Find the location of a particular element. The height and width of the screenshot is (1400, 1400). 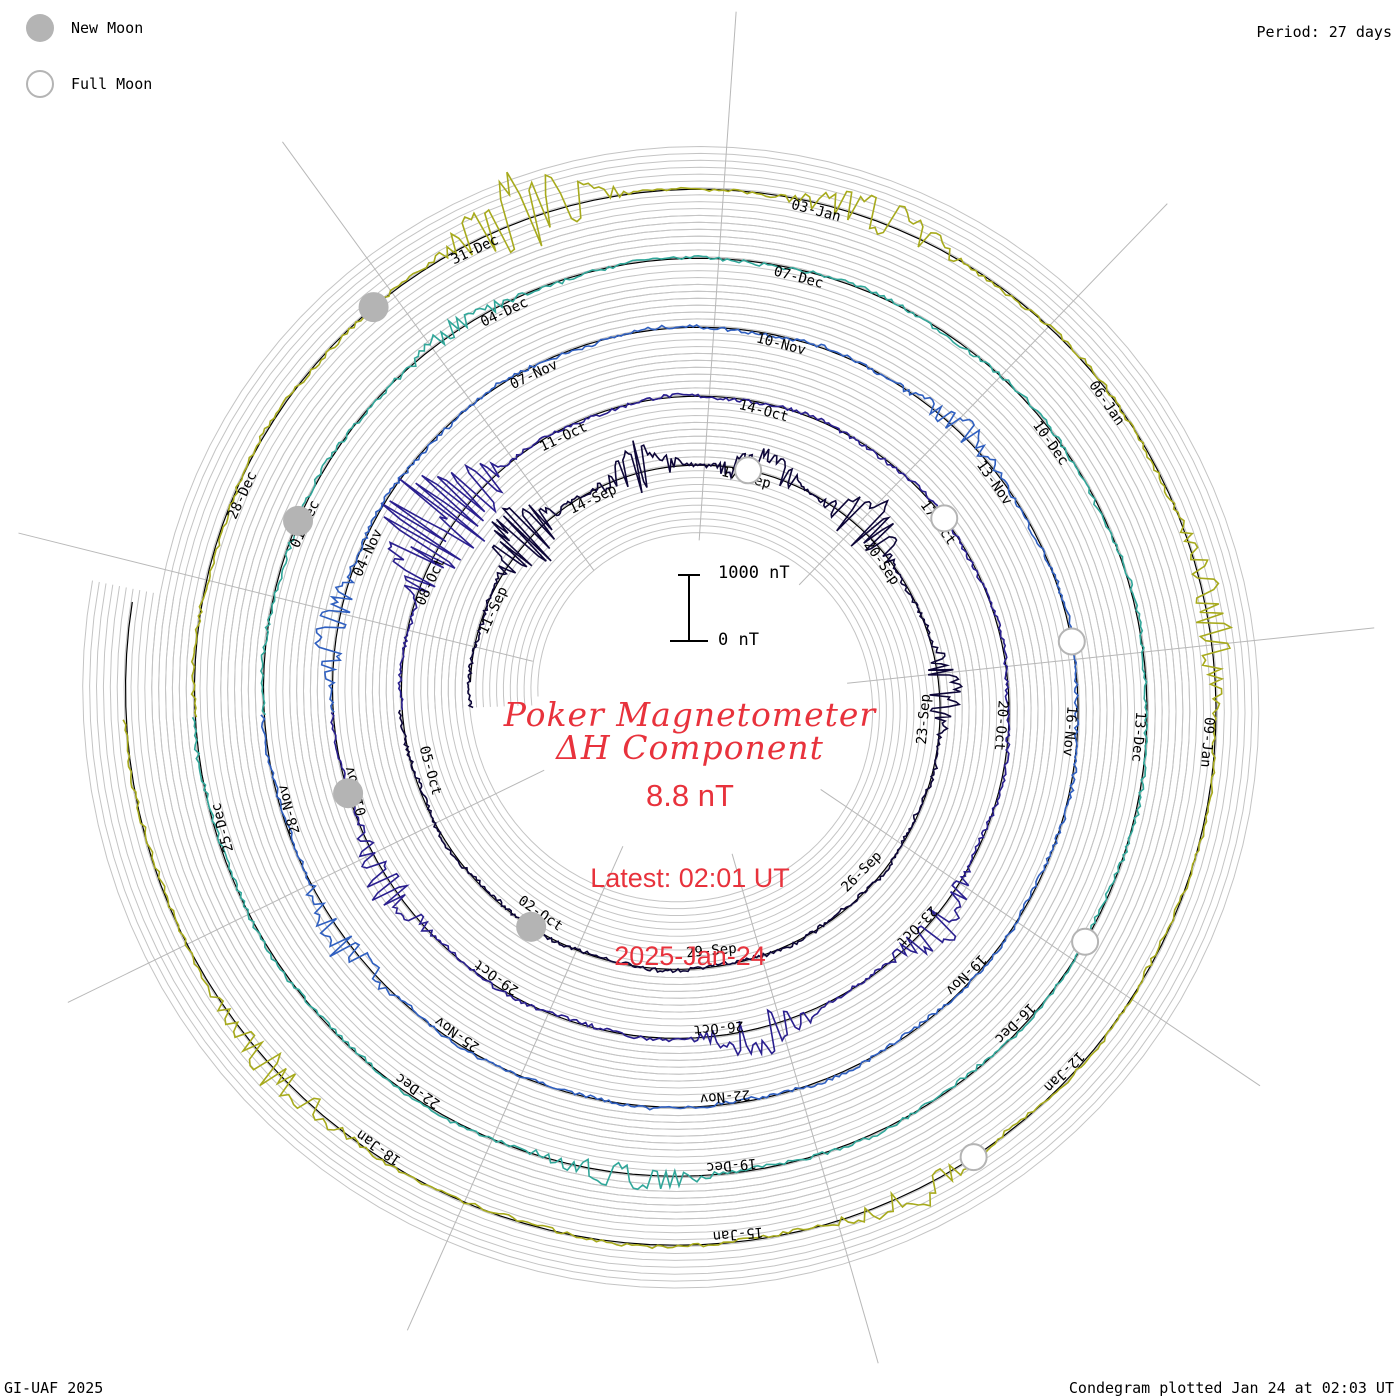

date-label: 19-Dec is located at coordinates (731, 1165).